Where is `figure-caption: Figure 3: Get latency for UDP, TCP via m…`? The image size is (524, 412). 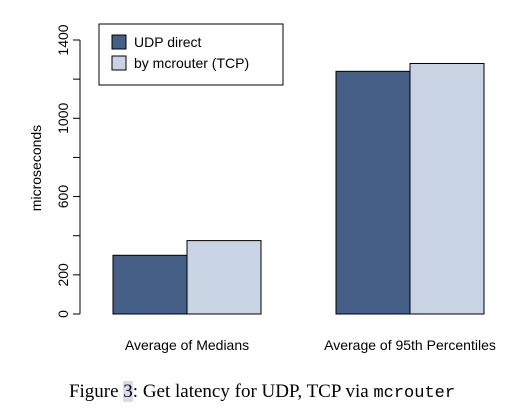 figure-caption: Figure 3: Get latency for UDP, TCP via m… is located at coordinates (262, 392).